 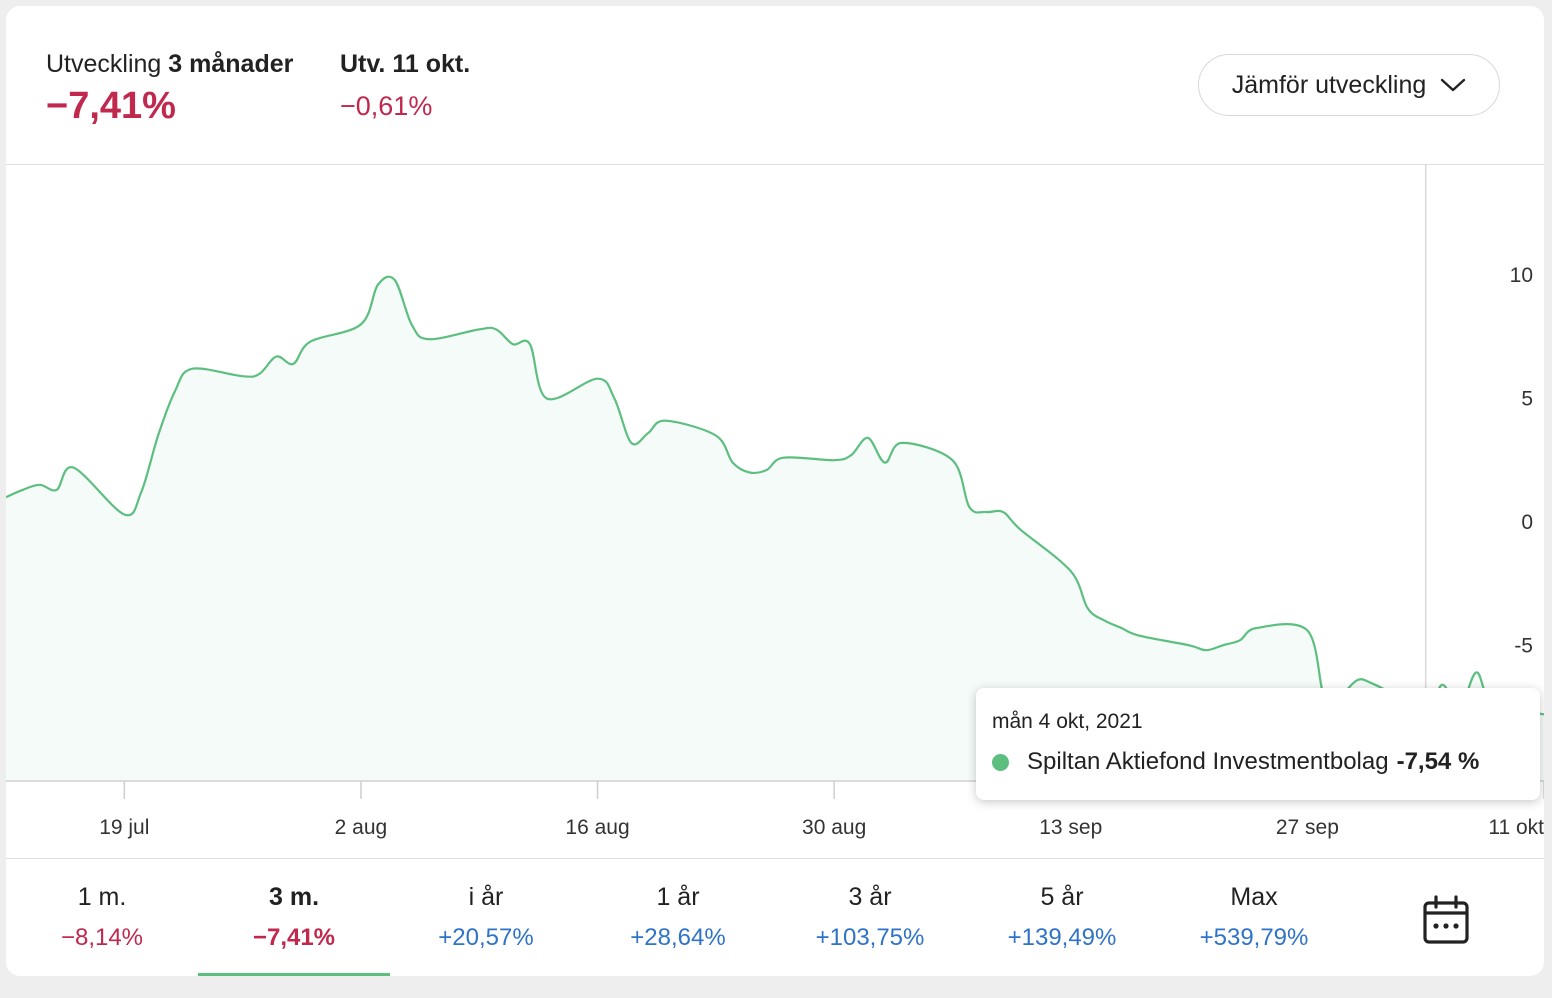 What do you see at coordinates (1062, 937) in the screenshot?
I see `period-value: +139,49%` at bounding box center [1062, 937].